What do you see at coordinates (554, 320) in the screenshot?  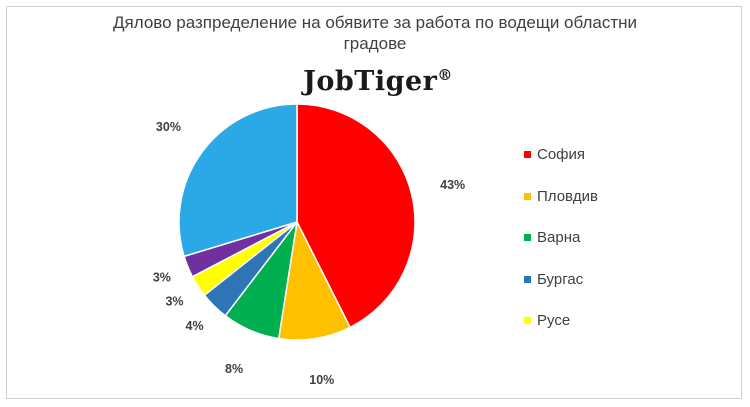 I see `legend-label: Русе` at bounding box center [554, 320].